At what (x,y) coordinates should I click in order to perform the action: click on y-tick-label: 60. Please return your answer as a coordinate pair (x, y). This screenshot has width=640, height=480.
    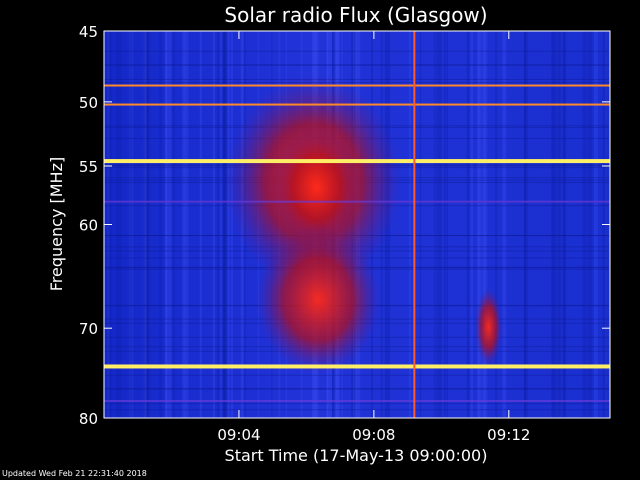
    Looking at the image, I should click on (88, 226).